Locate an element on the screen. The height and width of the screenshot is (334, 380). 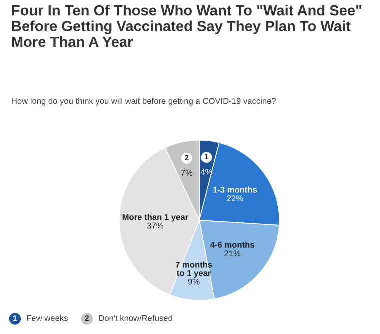
data-label: 7% is located at coordinates (187, 173).